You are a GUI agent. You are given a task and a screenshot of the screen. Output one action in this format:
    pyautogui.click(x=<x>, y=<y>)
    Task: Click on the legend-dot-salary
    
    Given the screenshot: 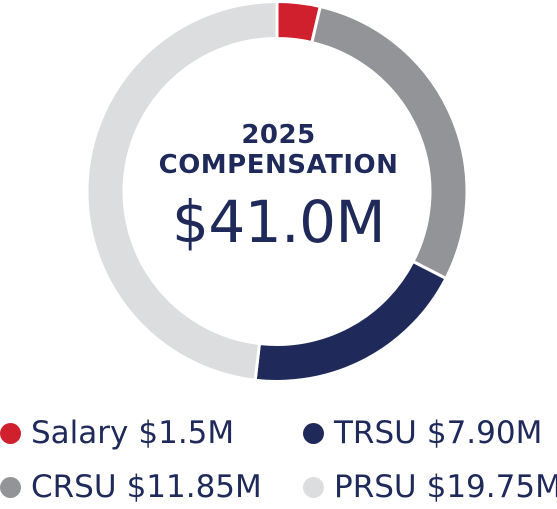 What is the action you would take?
    pyautogui.click(x=10, y=433)
    